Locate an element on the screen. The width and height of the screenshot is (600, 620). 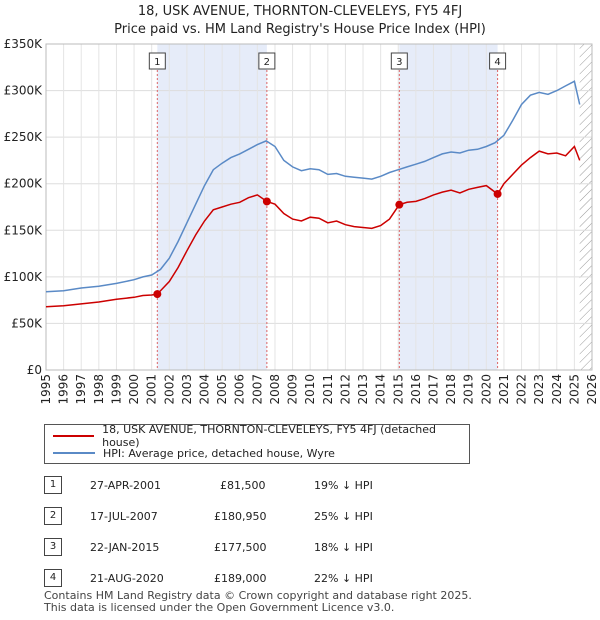
x-tick-label: 2011 is located at coordinates (328, 389).